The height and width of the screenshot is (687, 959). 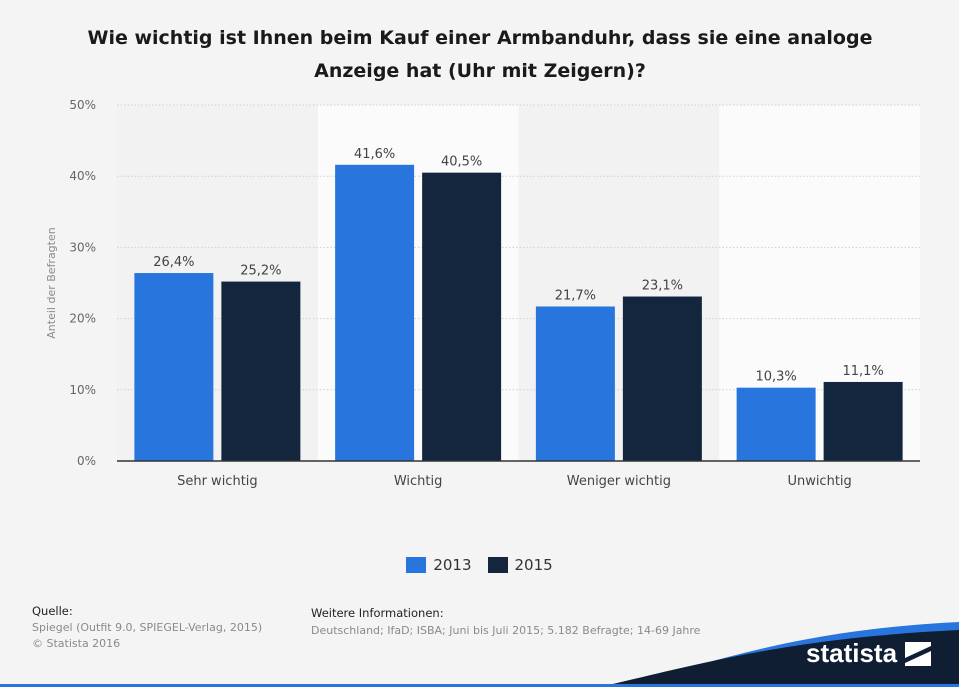 I want to click on bar-value-label: 25,2%, so click(x=260, y=271).